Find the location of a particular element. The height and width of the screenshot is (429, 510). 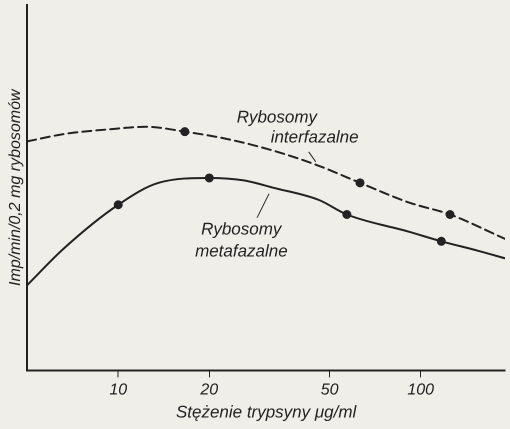

x-tick-label: 10 is located at coordinates (118, 389).